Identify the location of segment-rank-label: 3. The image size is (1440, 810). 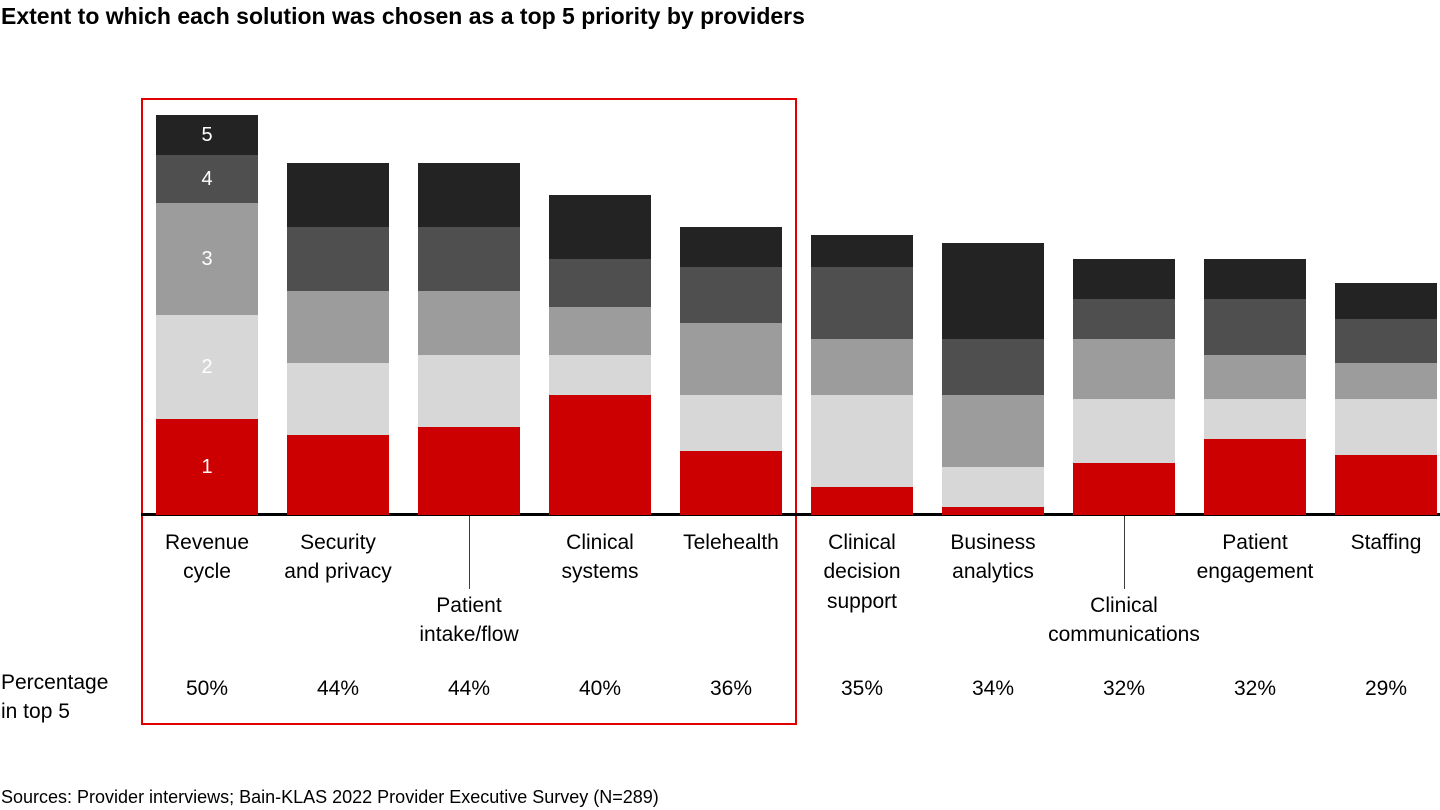
(207, 258).